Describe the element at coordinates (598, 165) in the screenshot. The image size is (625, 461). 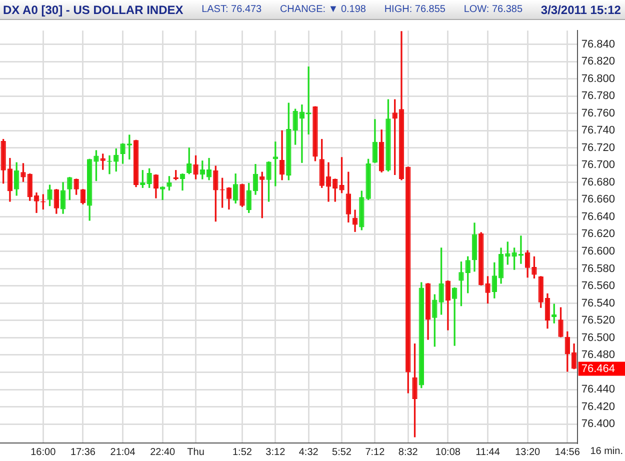
I see `y-tick-label: 76.700` at that location.